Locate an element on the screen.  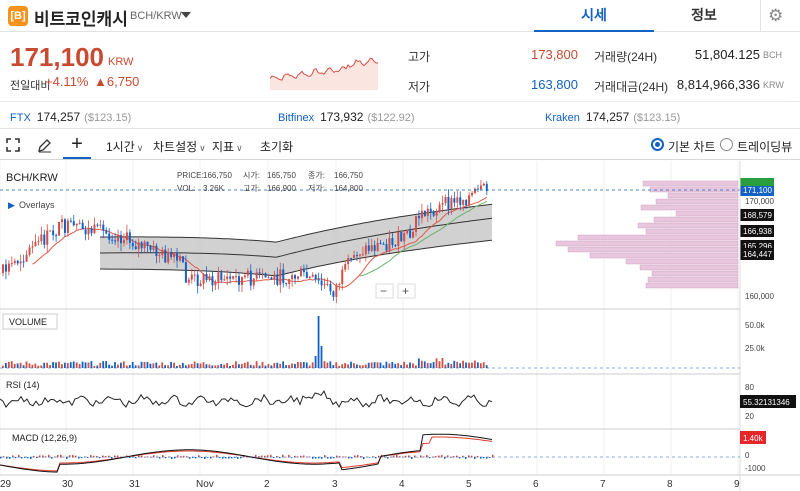
coin-name: 비트코인캐시 is located at coordinates (81, 19).